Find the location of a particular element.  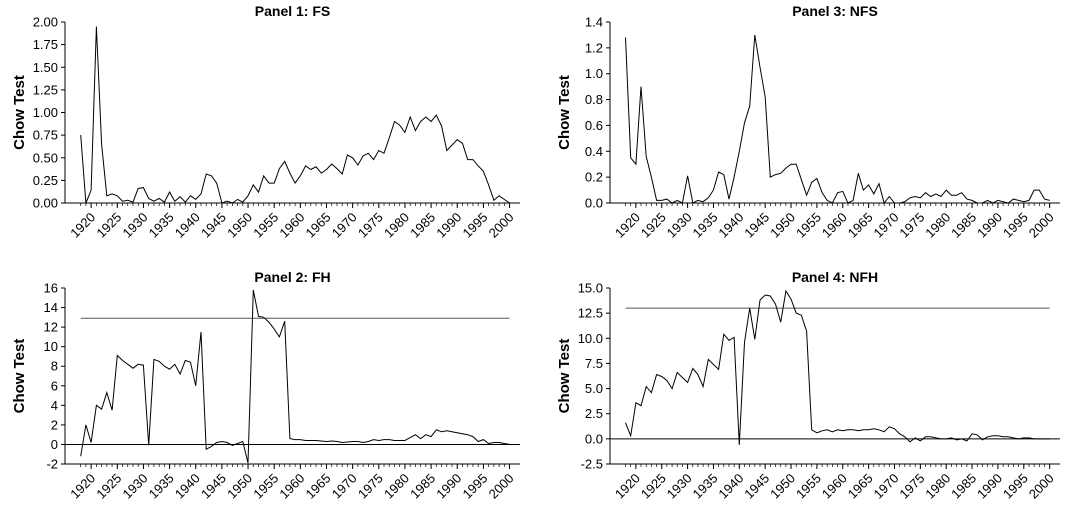

y-tick-label: 8 is located at coordinates (54, 366).